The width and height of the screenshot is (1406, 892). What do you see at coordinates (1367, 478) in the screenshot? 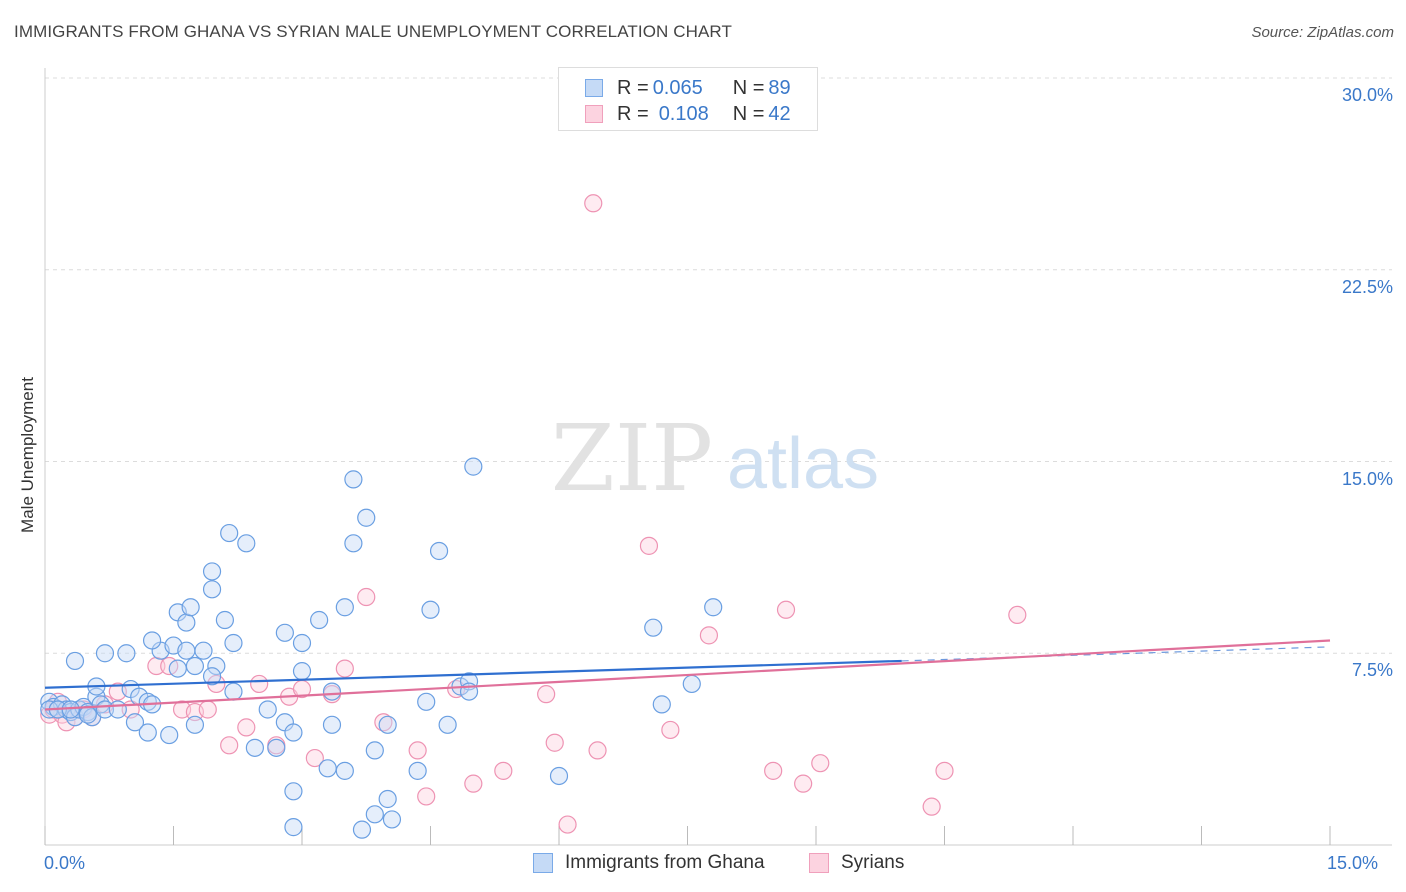
I see `y-tick-label: 15.0%` at bounding box center [1367, 478].